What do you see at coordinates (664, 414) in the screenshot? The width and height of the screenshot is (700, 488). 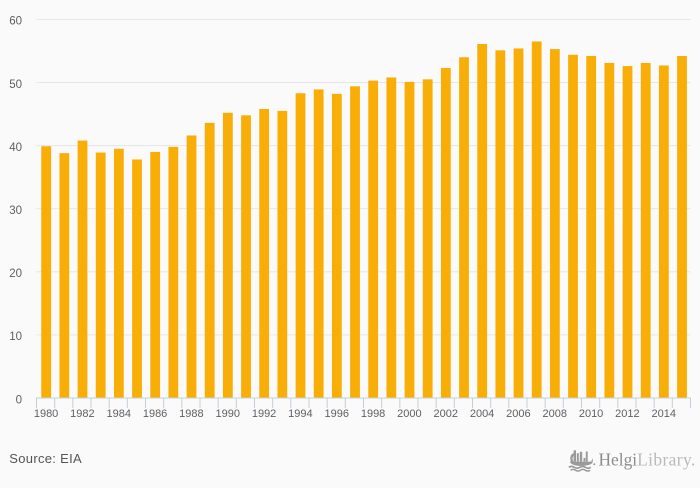 I see `svg-text: 2014` at bounding box center [664, 414].